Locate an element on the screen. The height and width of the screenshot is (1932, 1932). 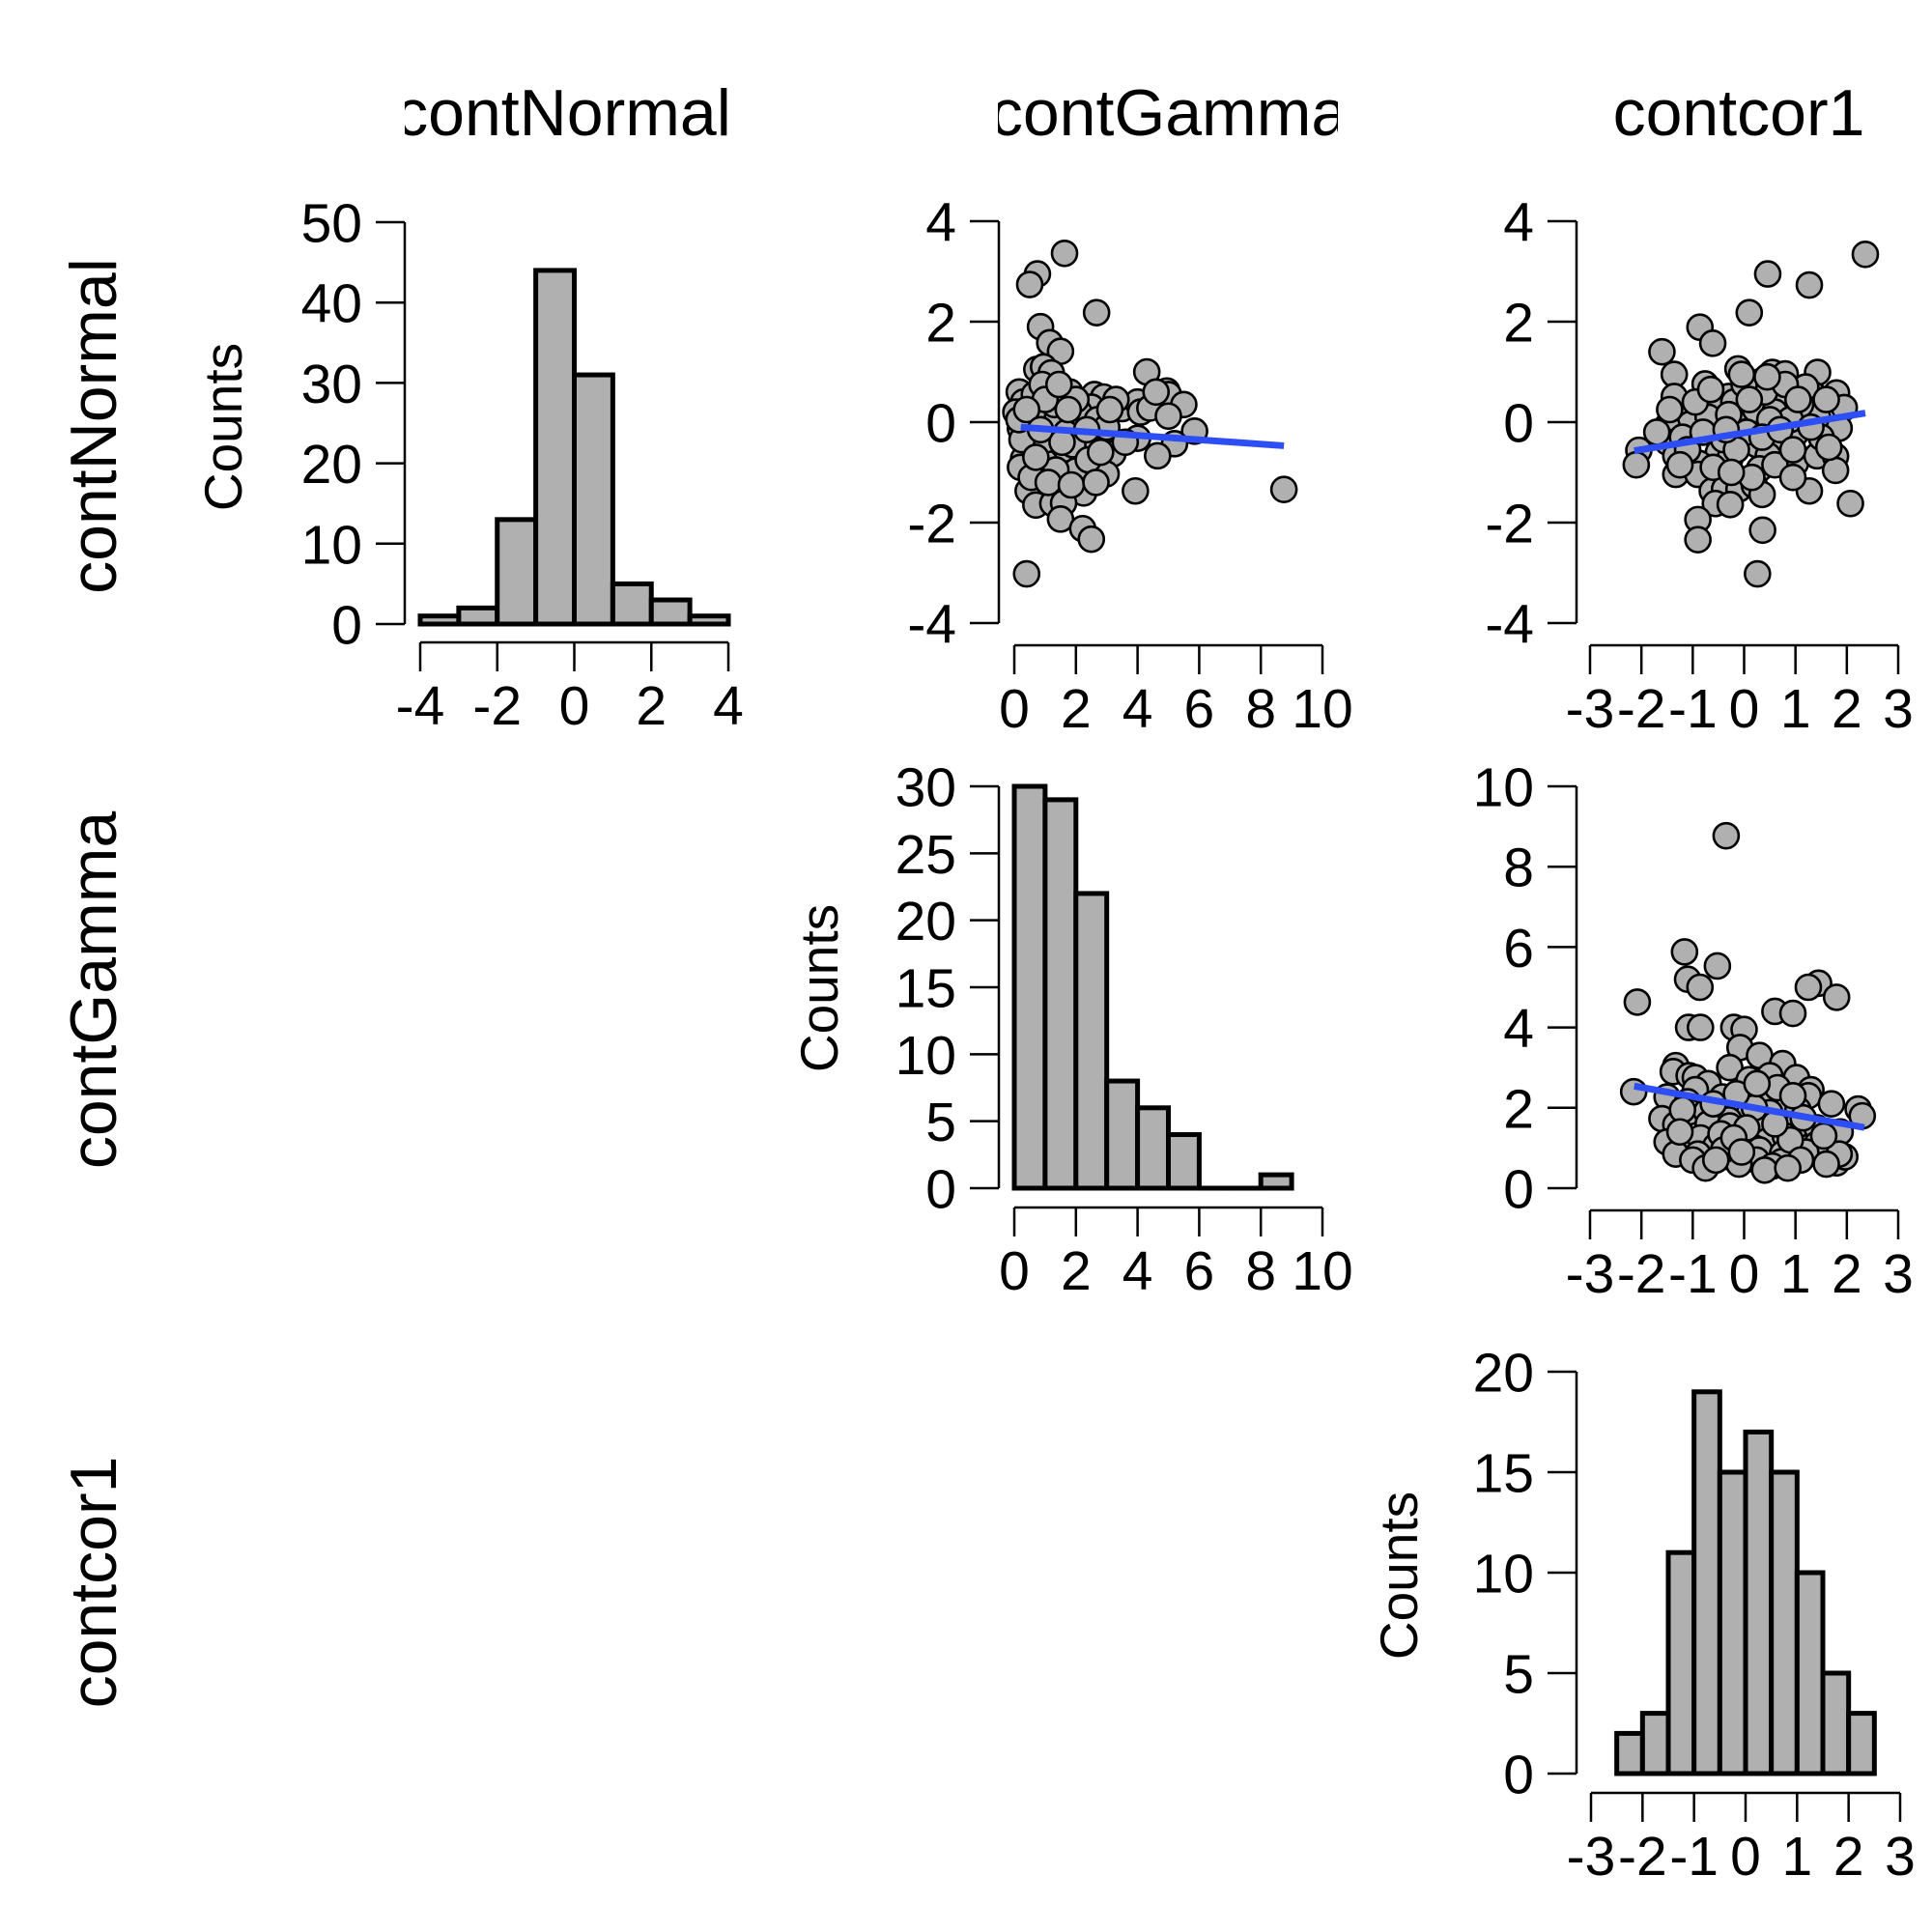
column-title-contGamma: contGamma is located at coordinates (1169, 113).